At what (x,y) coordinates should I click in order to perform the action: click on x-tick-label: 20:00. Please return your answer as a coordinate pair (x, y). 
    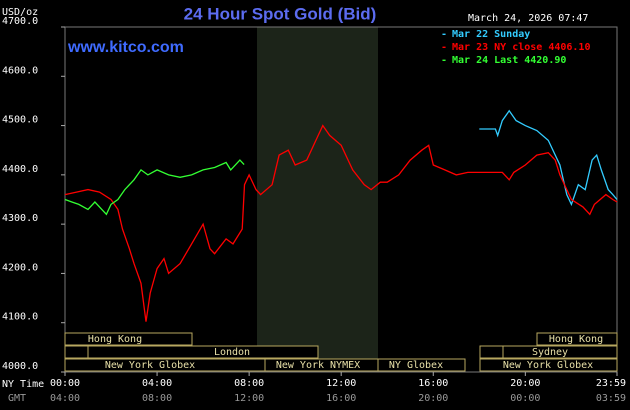
    Looking at the image, I should click on (525, 383).